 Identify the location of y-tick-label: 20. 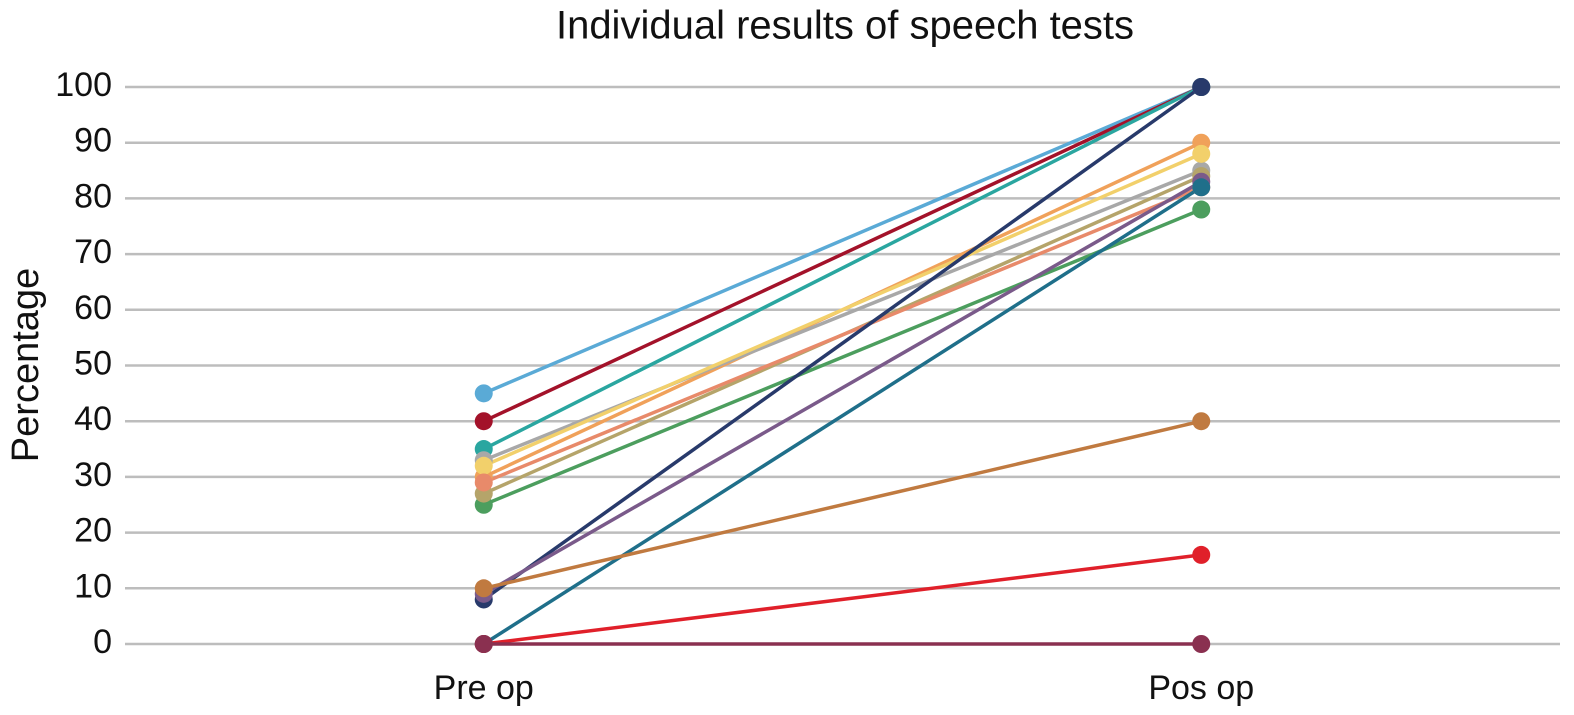
(93, 531).